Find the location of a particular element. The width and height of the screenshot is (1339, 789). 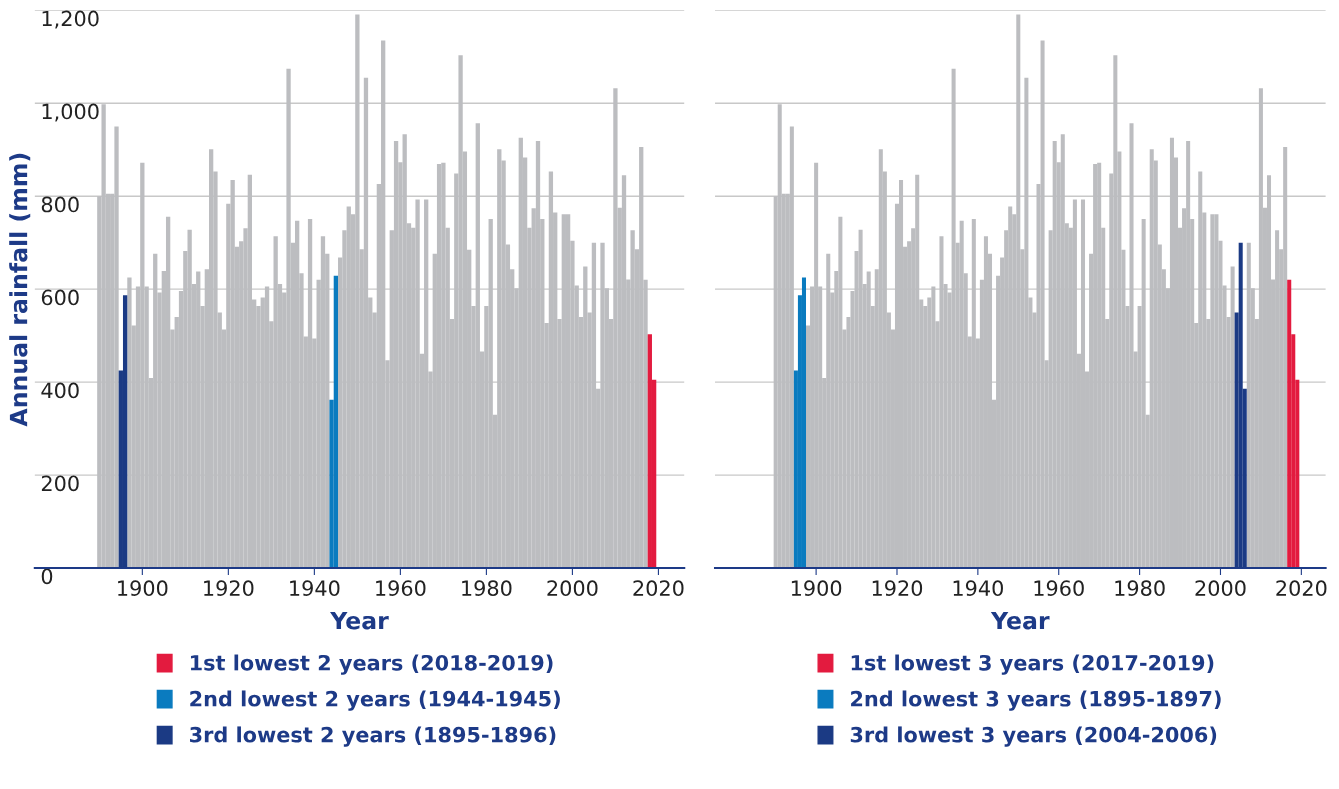

y-axis-title: Annual rainfall (mm) is located at coordinates (20, 290).